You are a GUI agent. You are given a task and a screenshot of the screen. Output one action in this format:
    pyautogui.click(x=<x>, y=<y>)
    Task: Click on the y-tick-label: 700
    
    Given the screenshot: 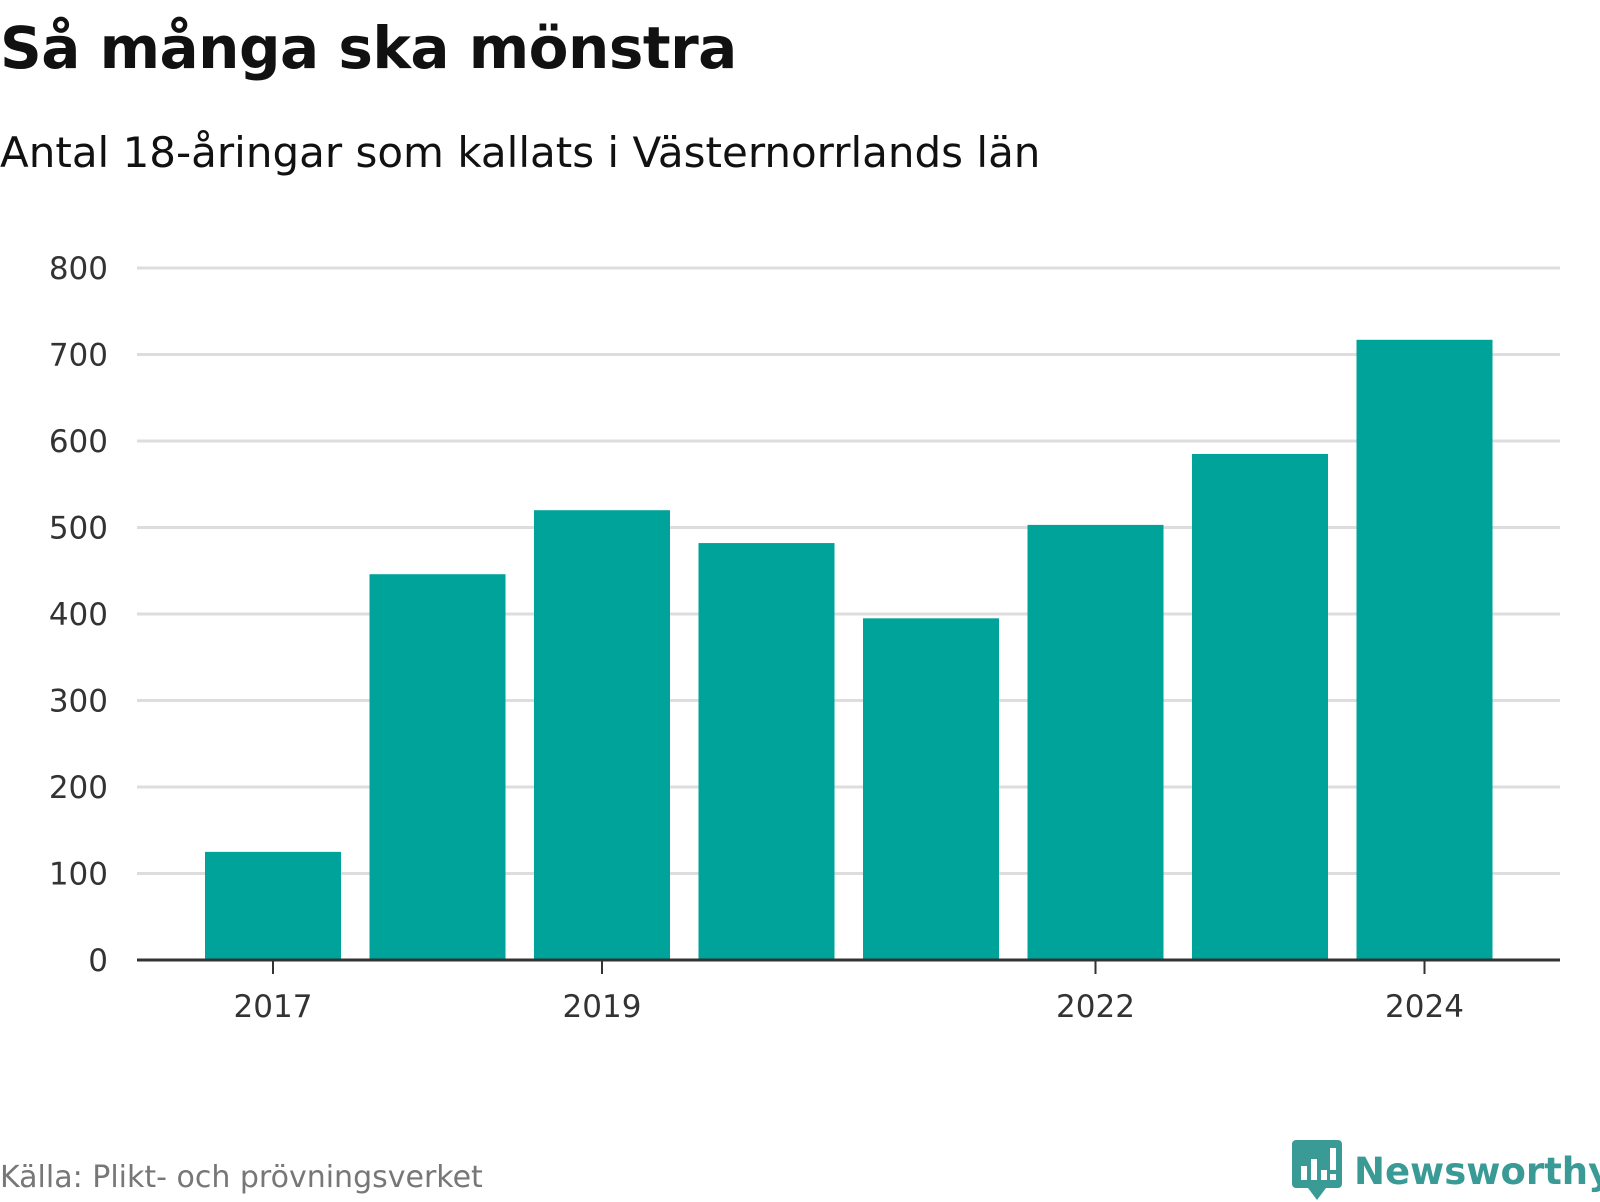 What is the action you would take?
    pyautogui.click(x=78, y=356)
    